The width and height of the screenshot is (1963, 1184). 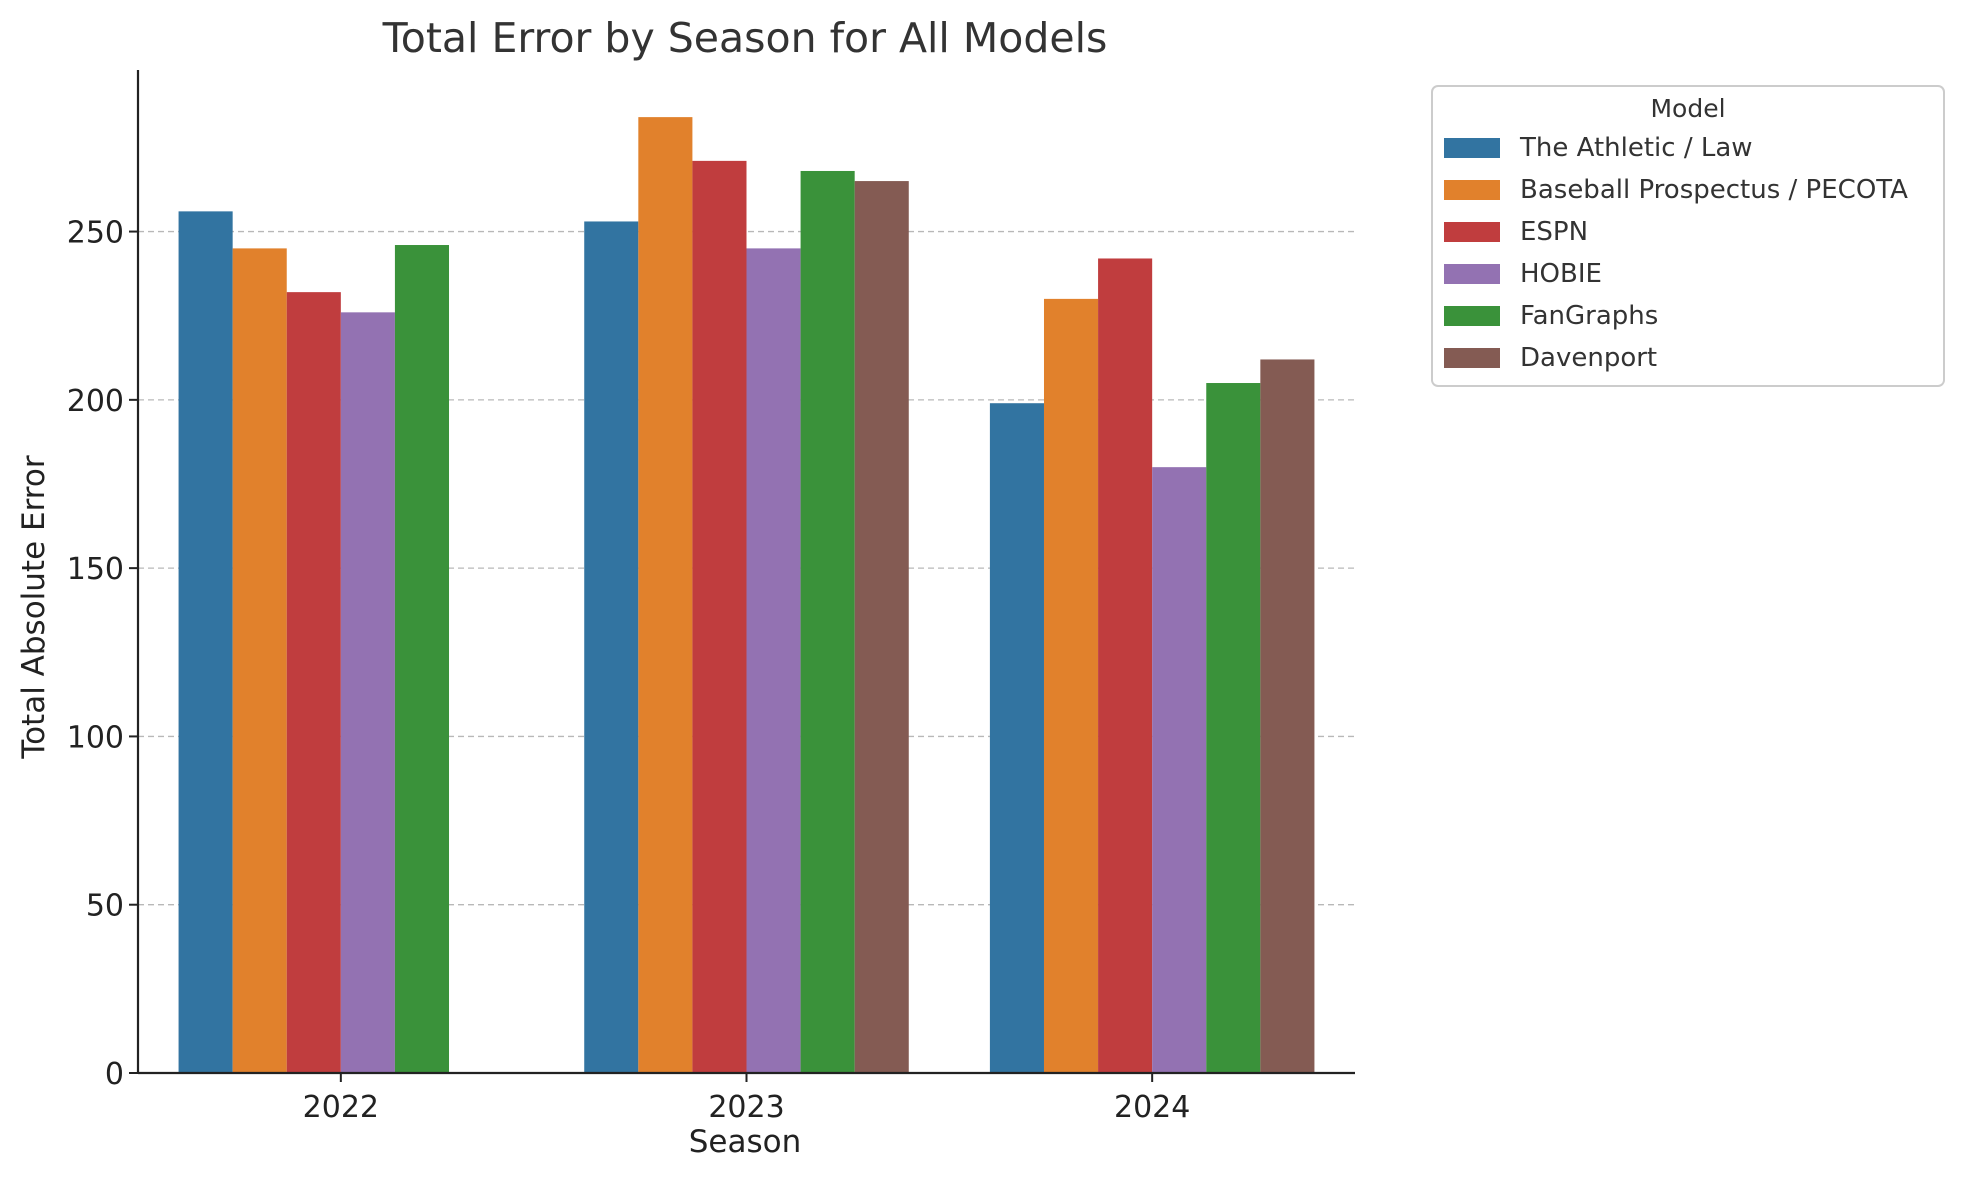 What do you see at coordinates (205, 642) in the screenshot?
I see `bar-the-athletic-law-2022` at bounding box center [205, 642].